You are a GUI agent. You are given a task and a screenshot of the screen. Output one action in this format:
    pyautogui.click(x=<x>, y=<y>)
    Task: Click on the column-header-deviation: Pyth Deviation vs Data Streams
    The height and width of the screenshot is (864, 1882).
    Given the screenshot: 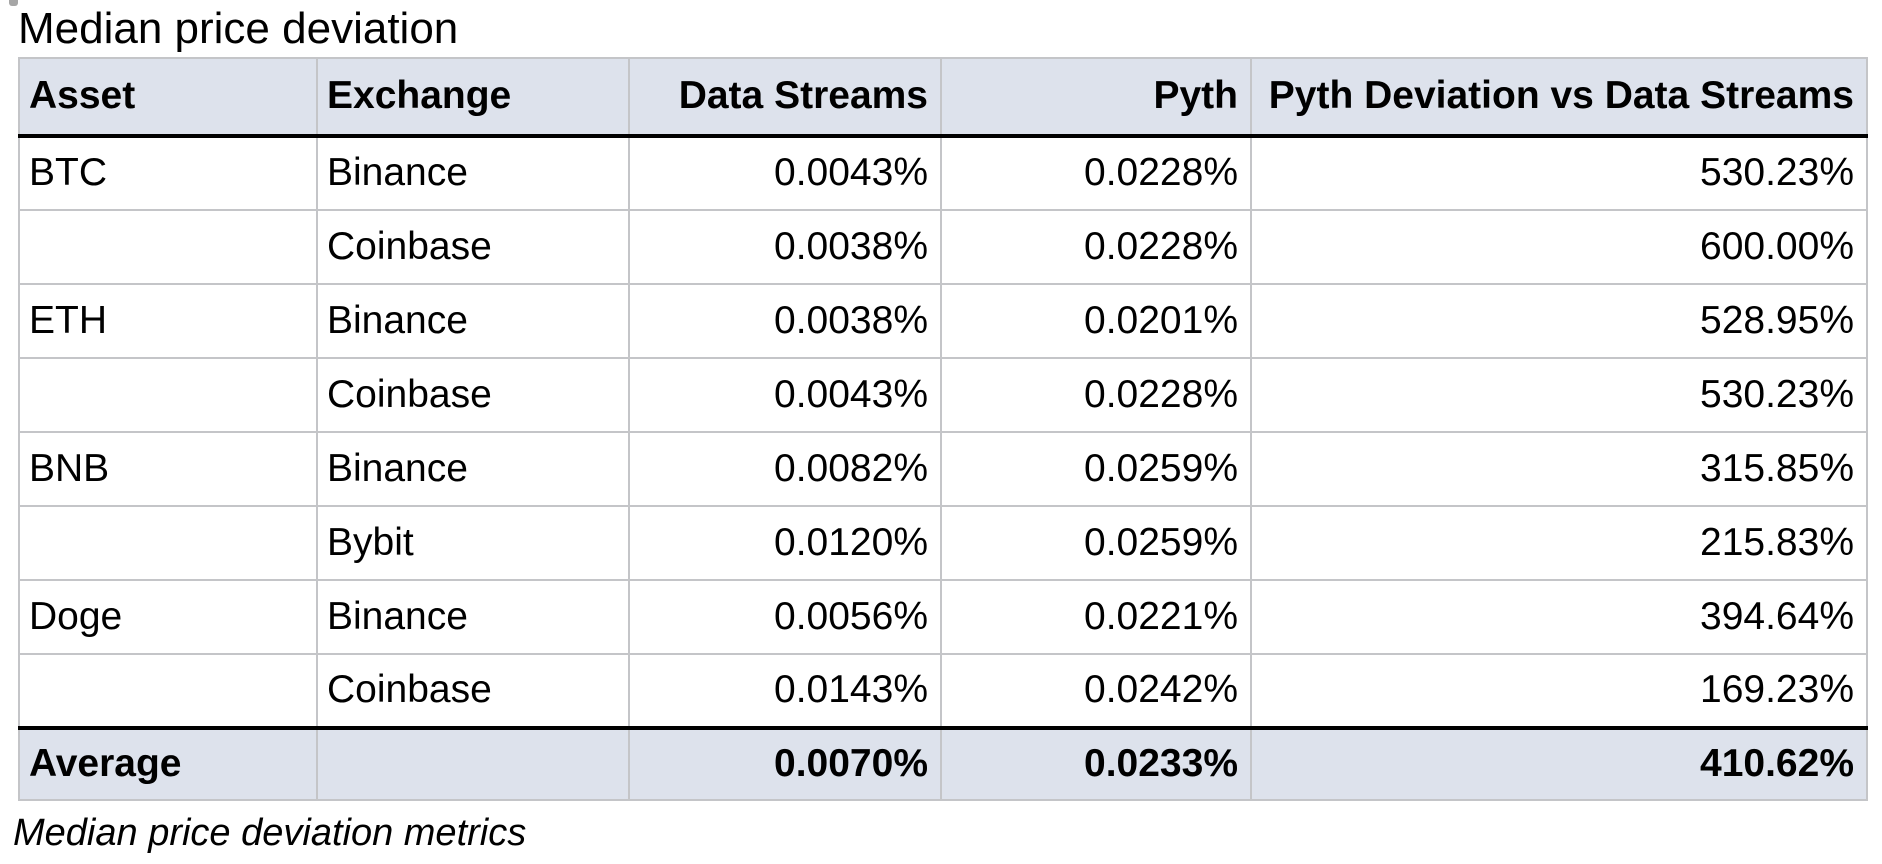 What is the action you would take?
    pyautogui.click(x=1559, y=97)
    